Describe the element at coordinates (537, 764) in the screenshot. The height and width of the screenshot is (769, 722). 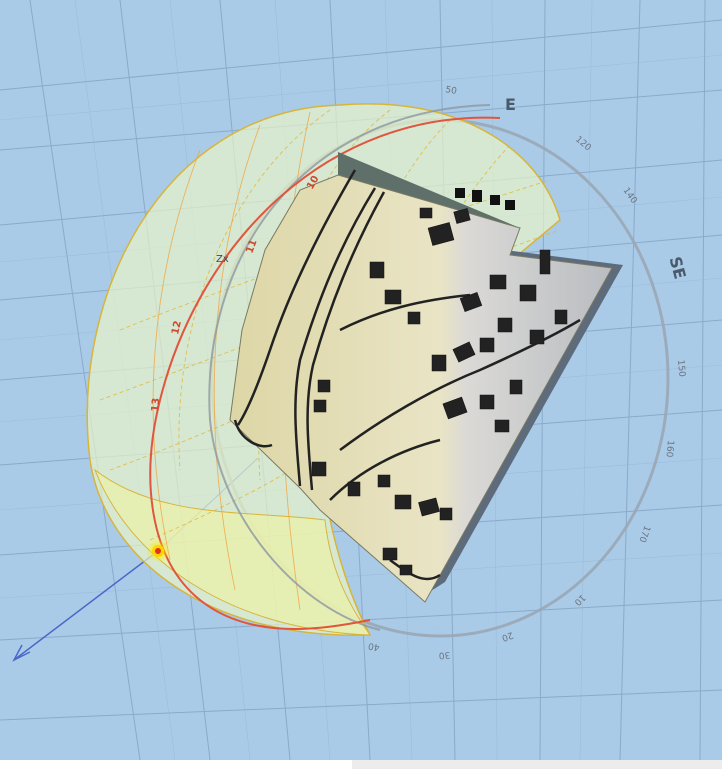
I see `bottom-strip` at that location.